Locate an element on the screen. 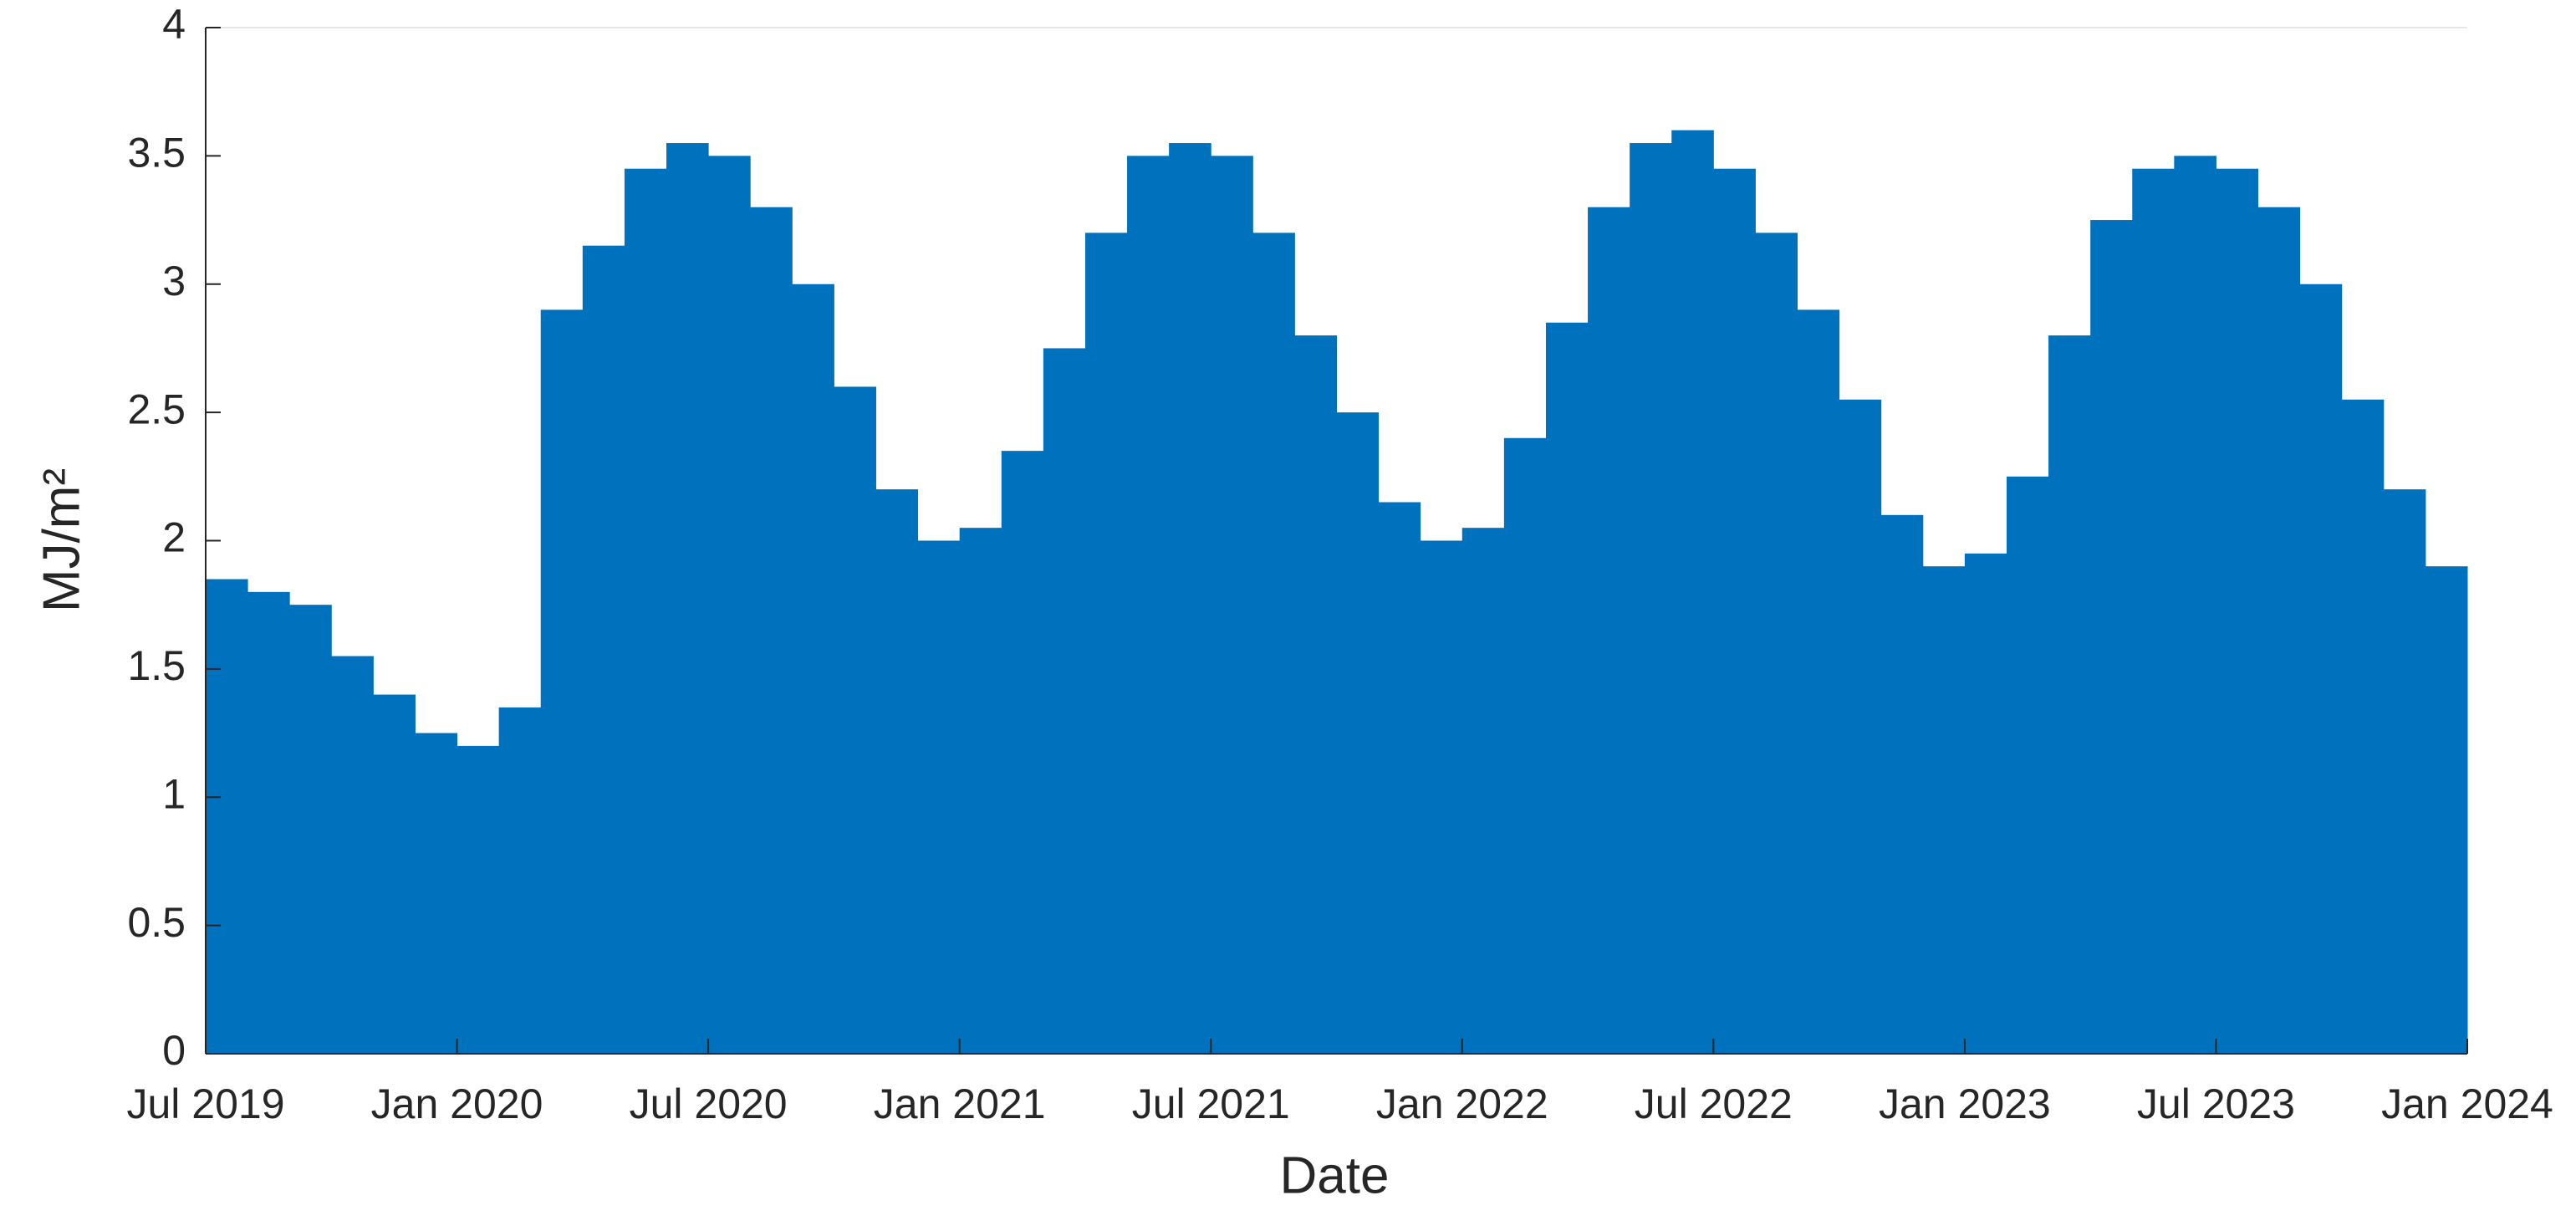 Image resolution: width=2576 pixels, height=1226 pixels. x-axis-label: Date is located at coordinates (1335, 1176).